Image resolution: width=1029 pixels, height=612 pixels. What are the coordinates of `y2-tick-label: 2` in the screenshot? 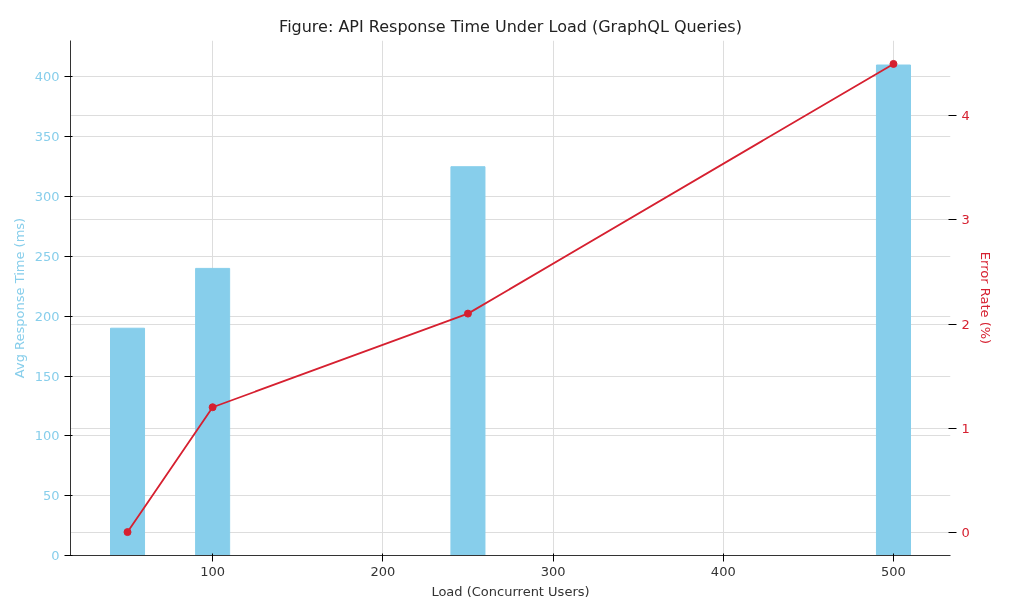 It's located at (965, 324).